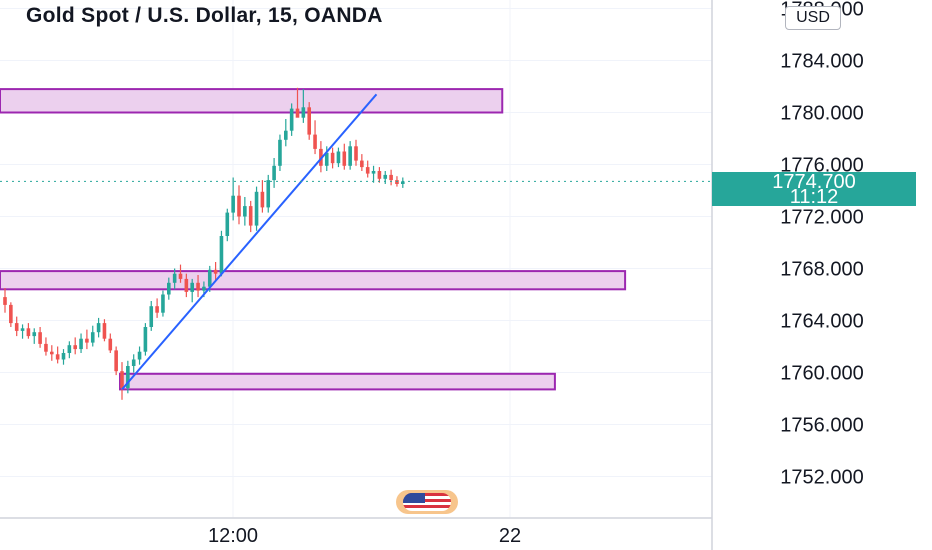 The height and width of the screenshot is (550, 932). Describe the element at coordinates (233, 536) in the screenshot. I see `x-tick-label: 12:00` at that location.